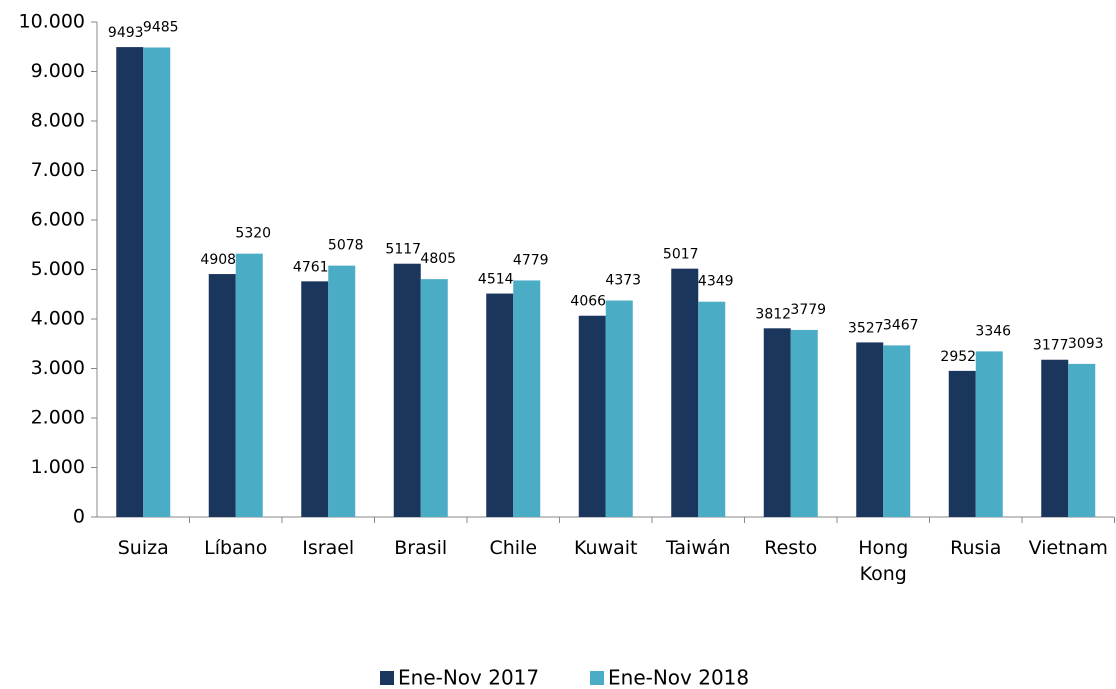  What do you see at coordinates (496, 280) in the screenshot?
I see `data-label: 4514` at bounding box center [496, 280].